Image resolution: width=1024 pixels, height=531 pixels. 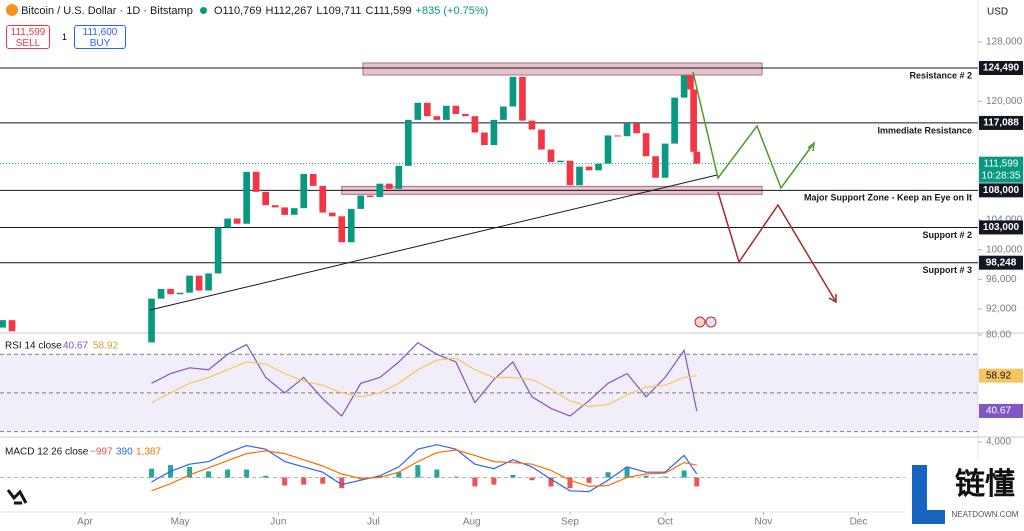 I want to click on symbol-title: Bitcoin / U.S. Dollar · 1D · Bitstamp, so click(x=107, y=11).